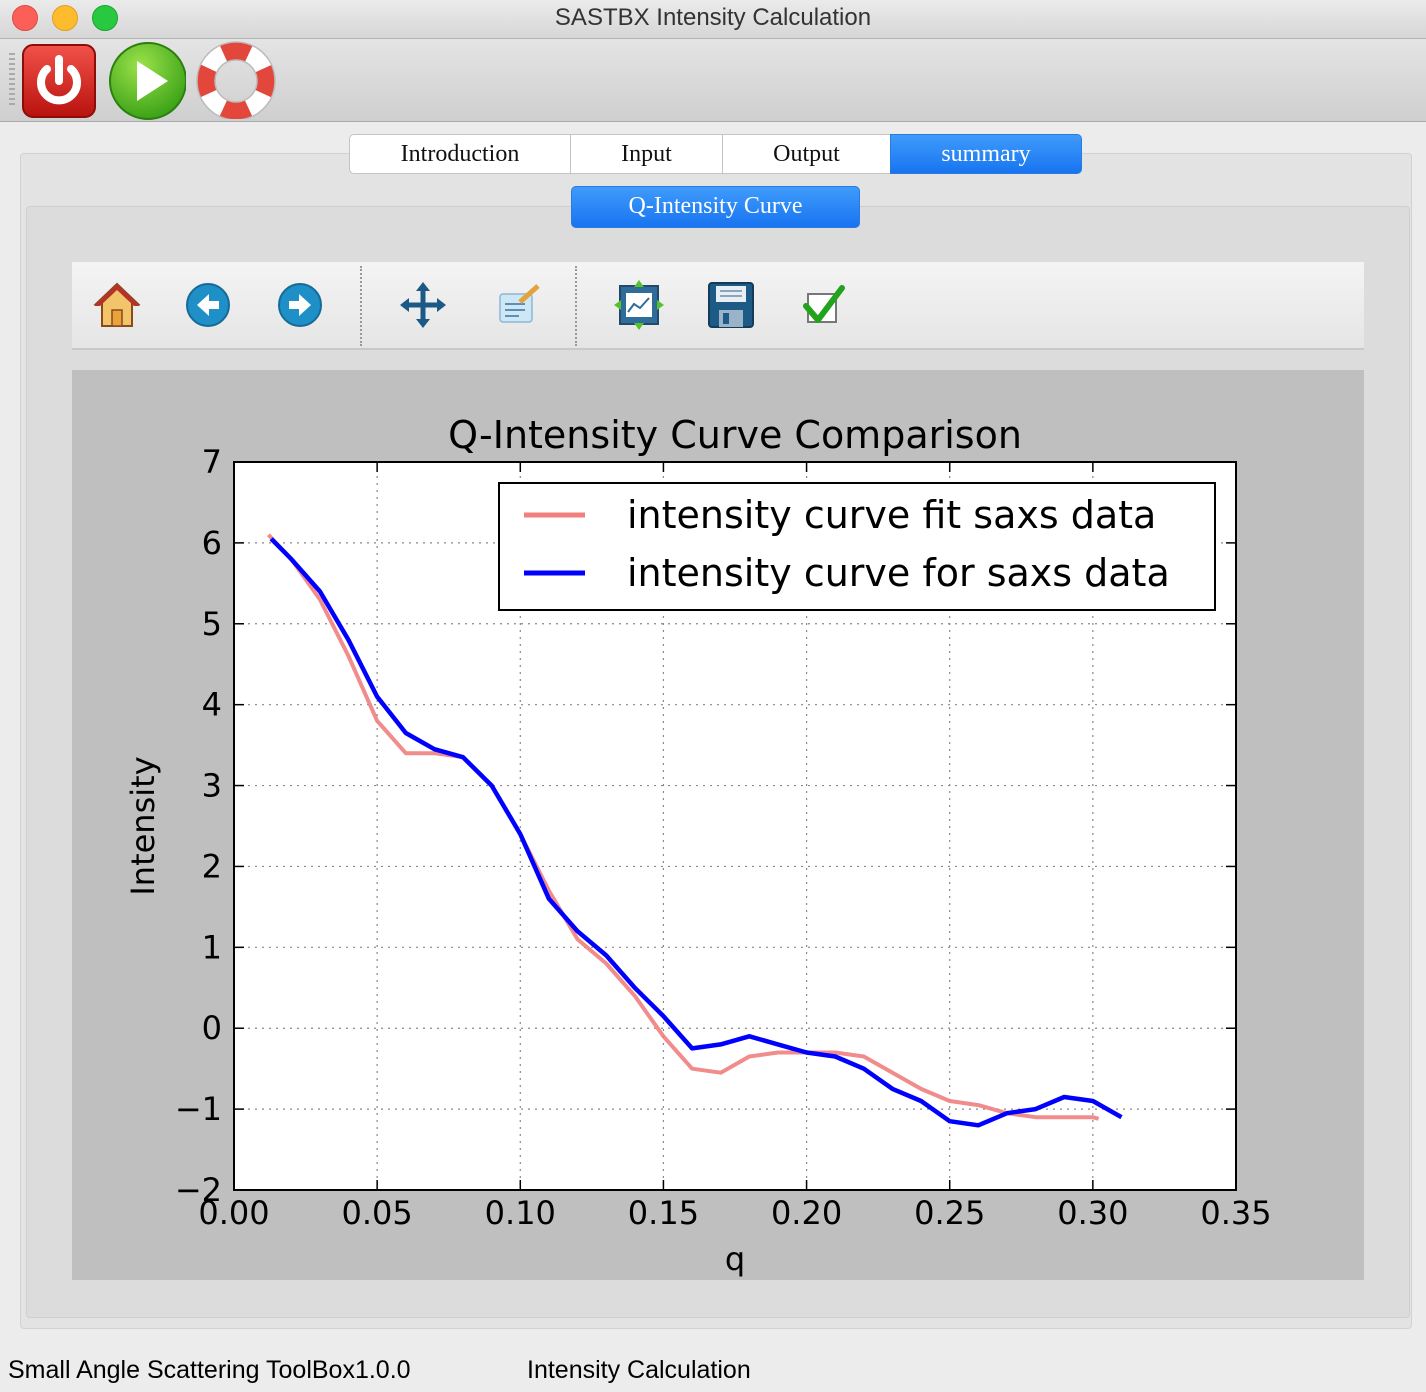 The height and width of the screenshot is (1392, 1426). Describe the element at coordinates (25, 18) in the screenshot. I see `close-window-button` at that location.